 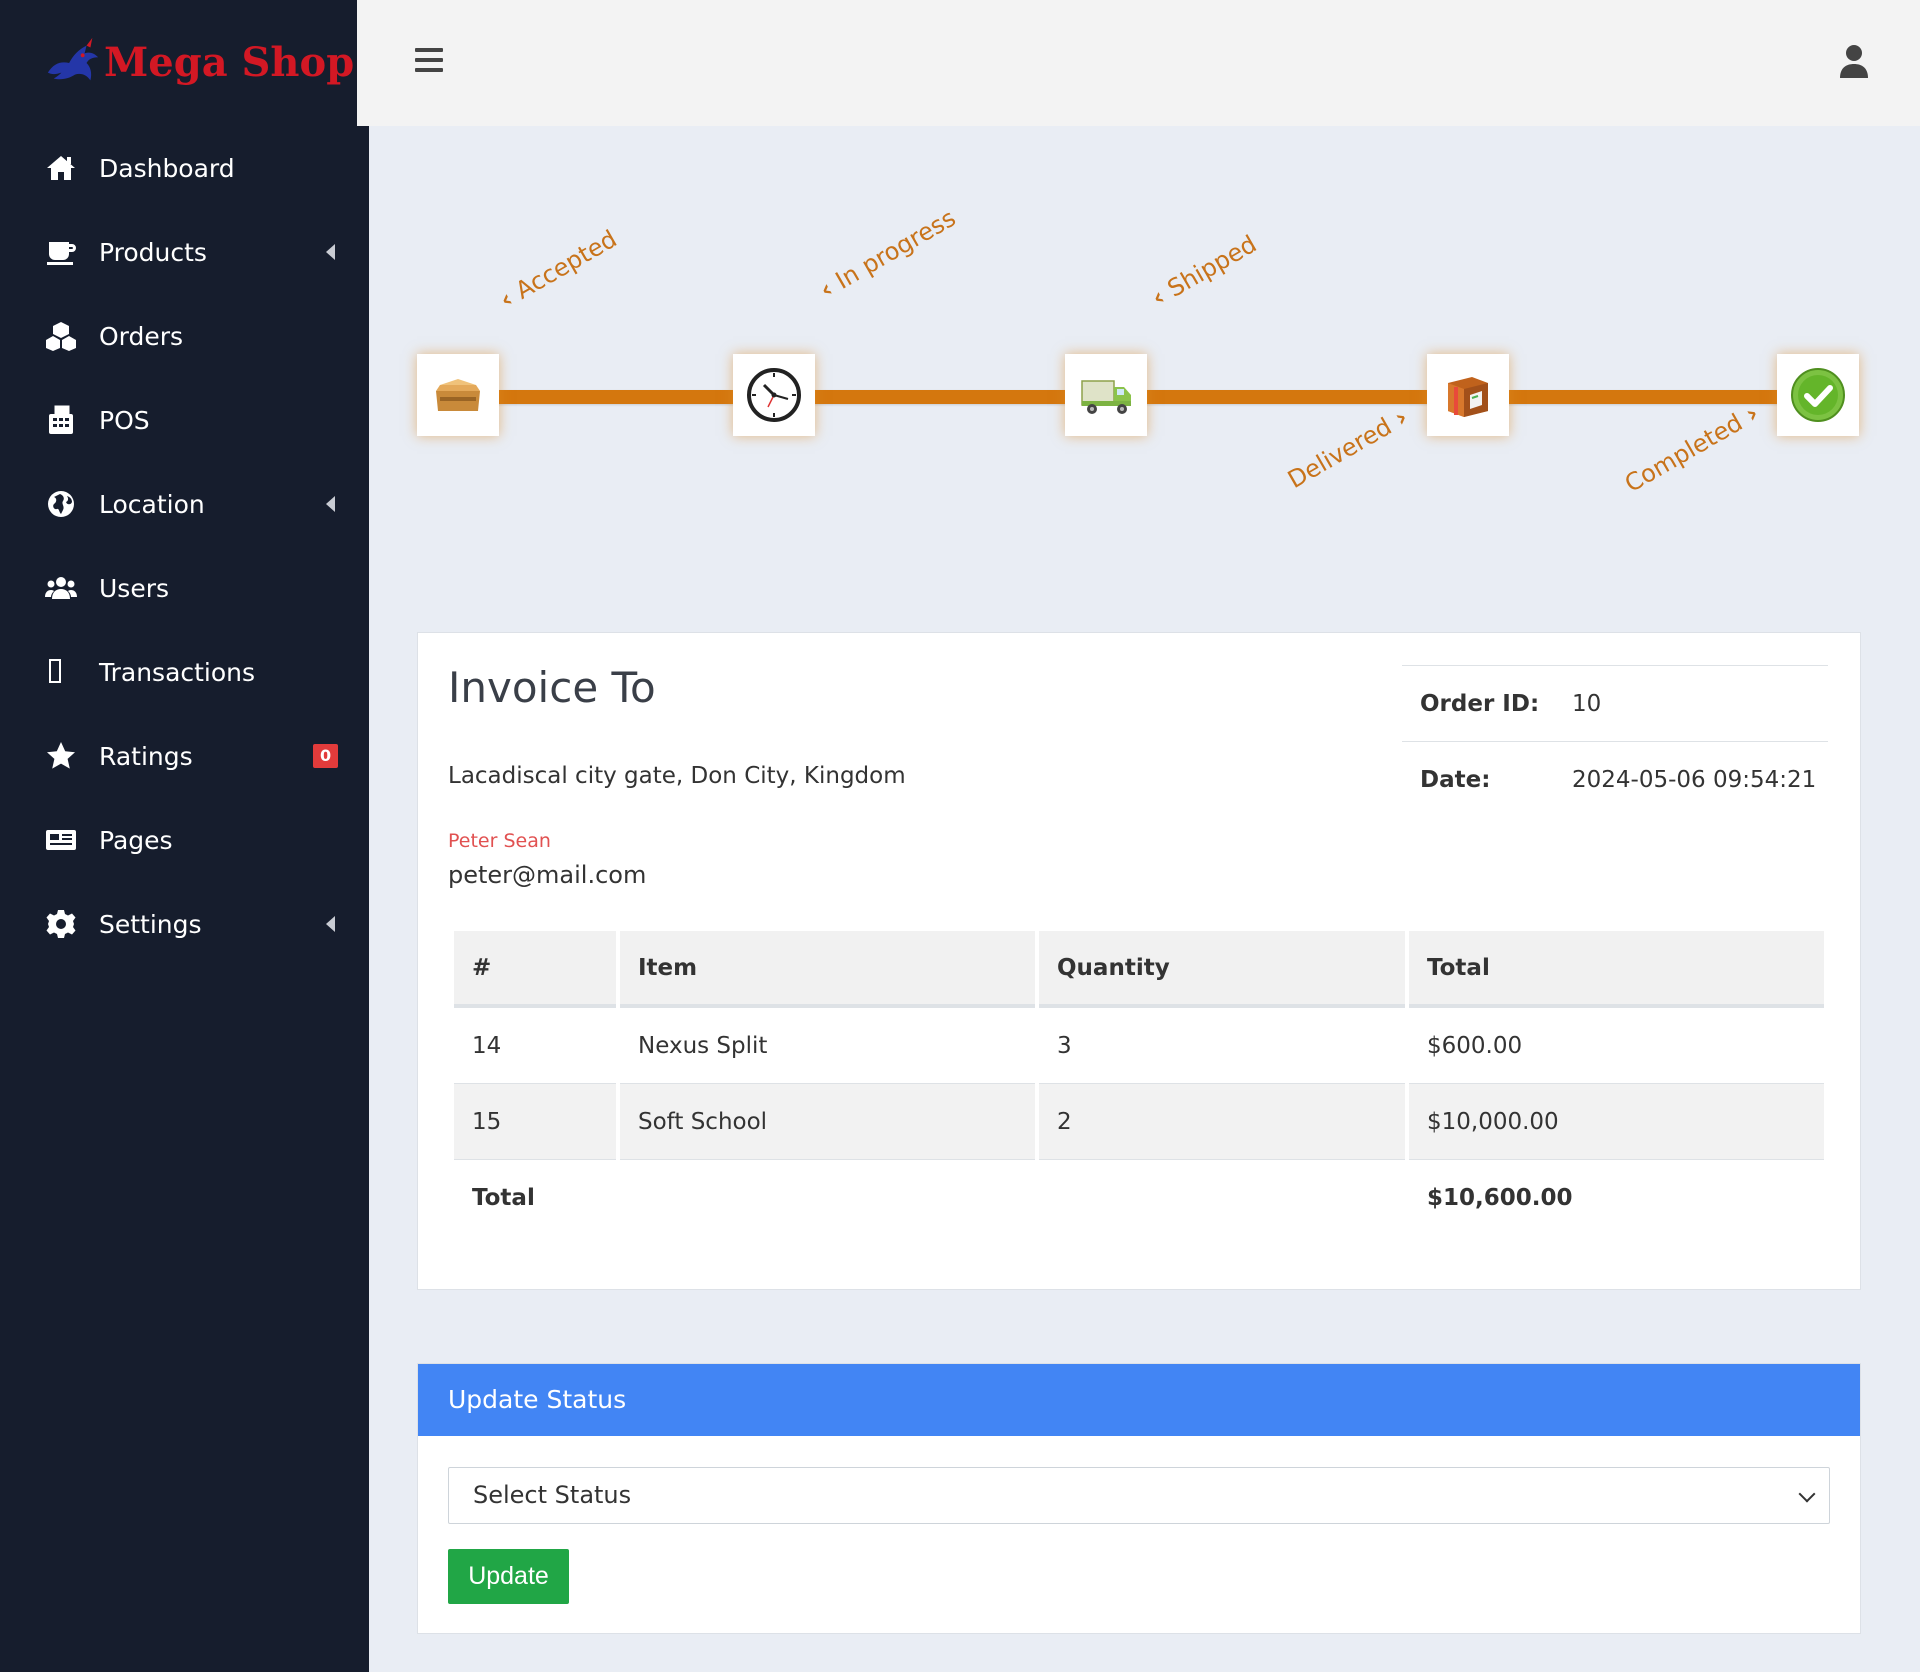 I want to click on table-total-row: Total $10,600.00, so click(x=1139, y=1197).